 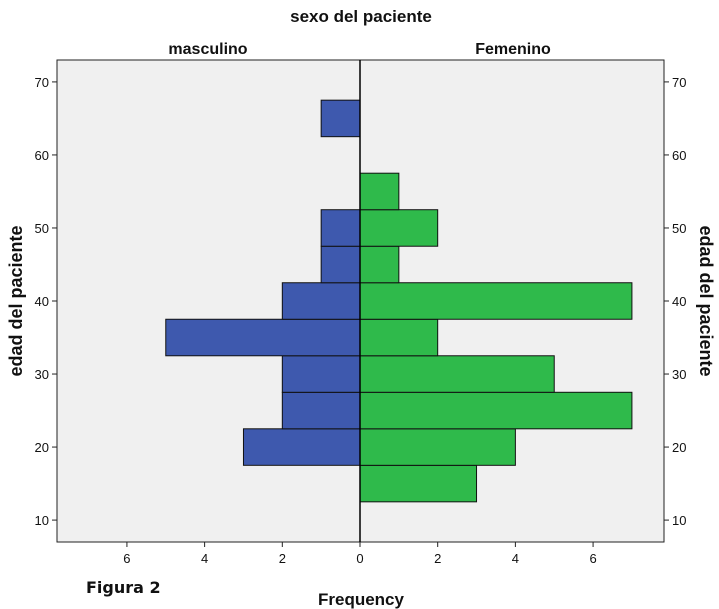 I want to click on y-tick-label-left: 70, so click(x=42, y=82).